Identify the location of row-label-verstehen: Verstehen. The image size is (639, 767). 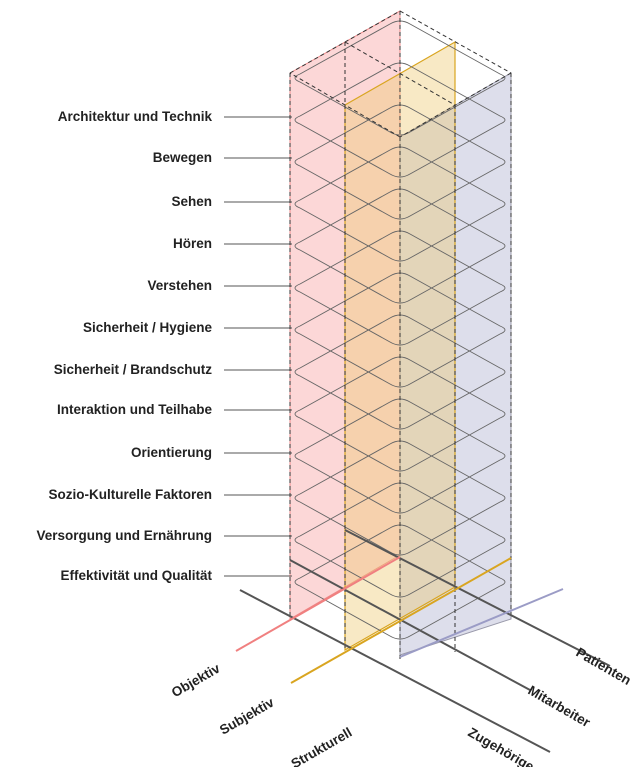
(179, 285).